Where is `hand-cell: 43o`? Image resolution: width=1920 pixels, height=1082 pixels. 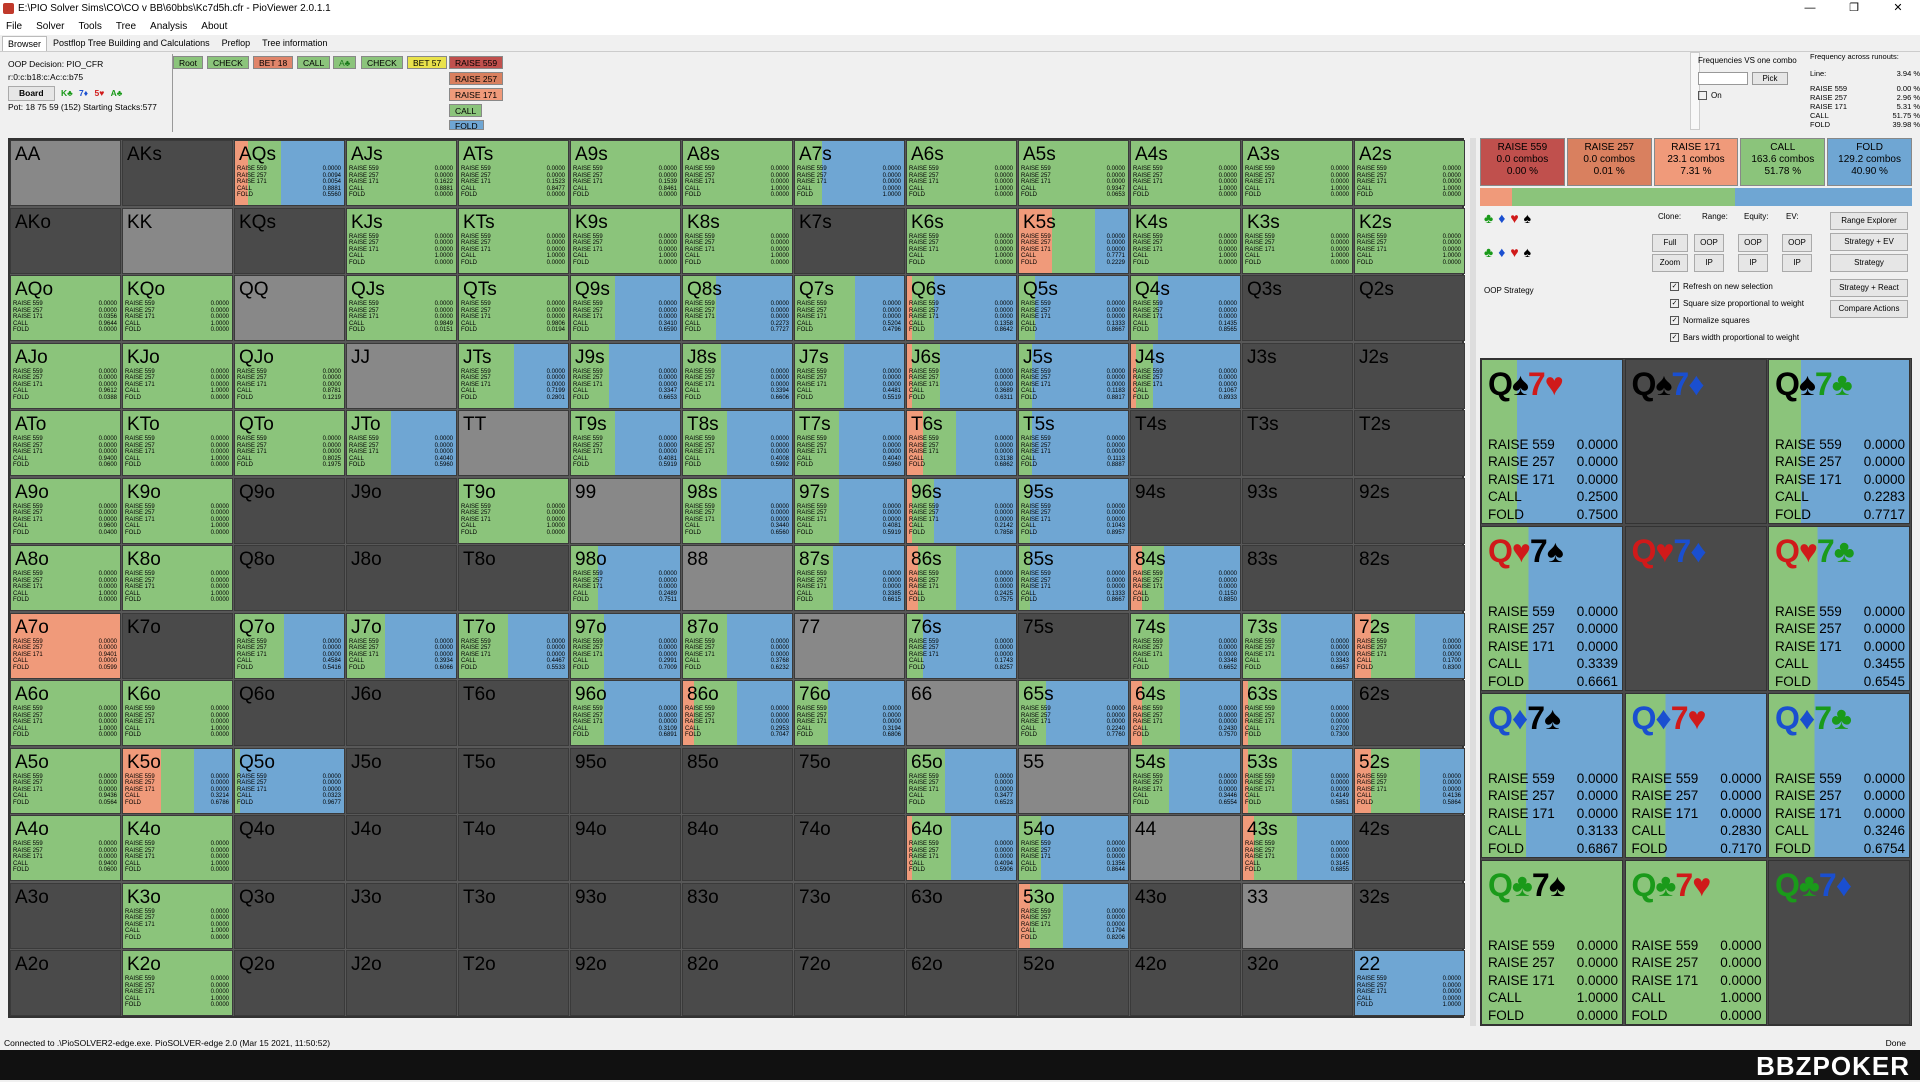 hand-cell: 43o is located at coordinates (1185, 915).